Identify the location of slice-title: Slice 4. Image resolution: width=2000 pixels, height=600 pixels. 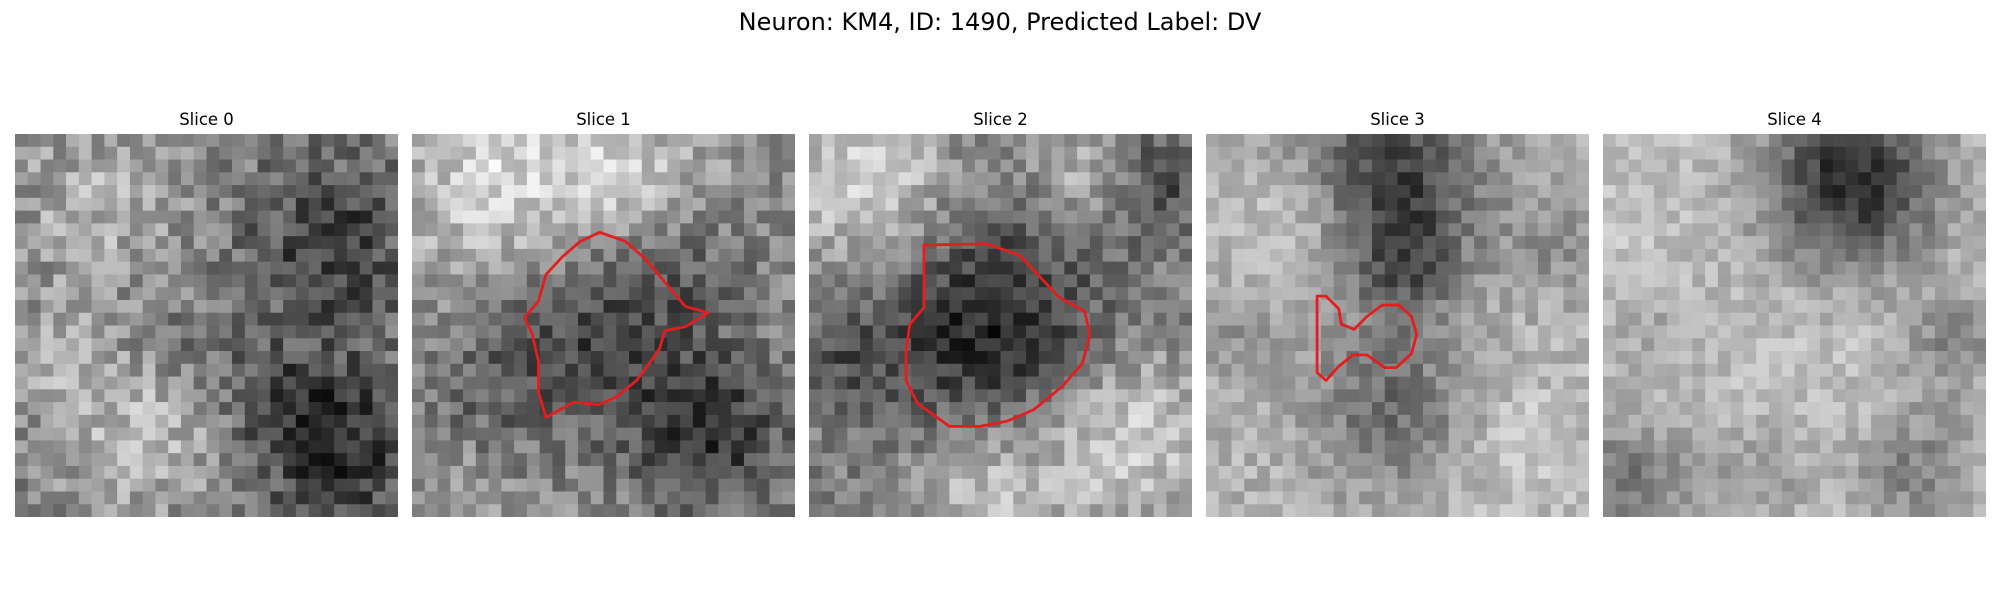
(1794, 119).